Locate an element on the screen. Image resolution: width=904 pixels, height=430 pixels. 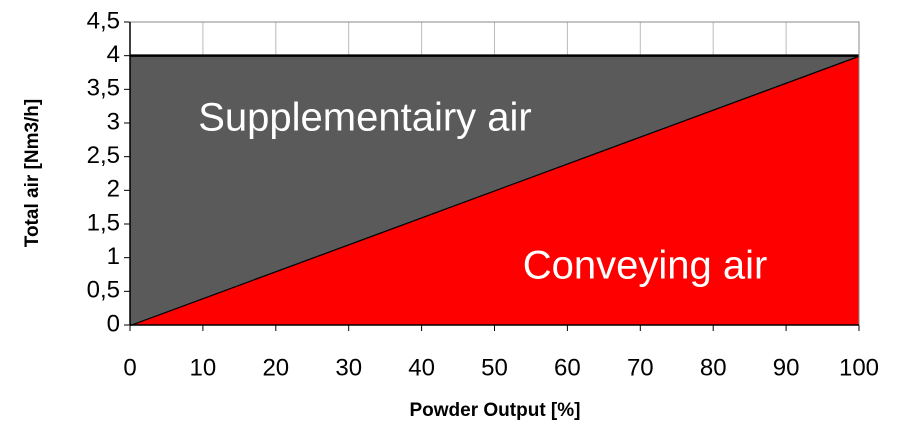
y-tick-label: 0 is located at coordinates (113, 323).